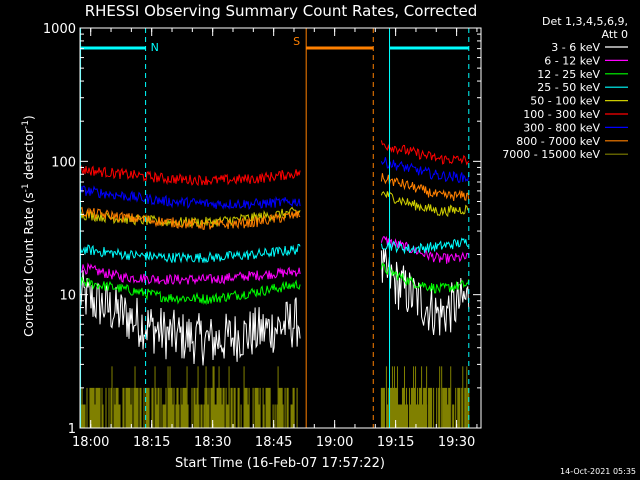  Describe the element at coordinates (395, 442) in the screenshot. I see `x-tick-label: 19:15` at that location.